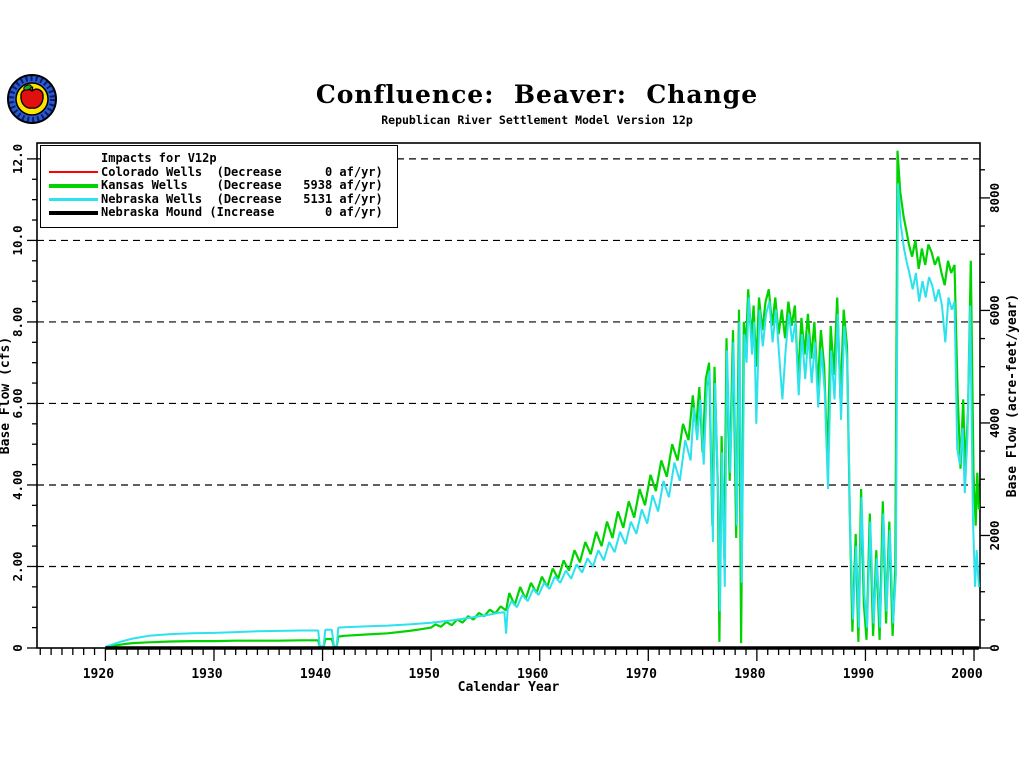 The image size is (1024, 768). Describe the element at coordinates (994, 310) in the screenshot. I see `y-right-tick-label: 6000` at that location.